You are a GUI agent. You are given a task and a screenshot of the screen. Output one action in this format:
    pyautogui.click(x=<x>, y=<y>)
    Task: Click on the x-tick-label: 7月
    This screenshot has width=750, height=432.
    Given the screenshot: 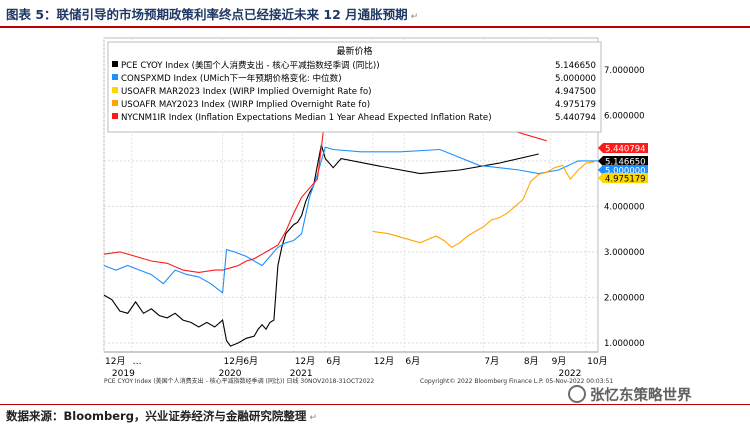 What is the action you would take?
    pyautogui.click(x=491, y=361)
    